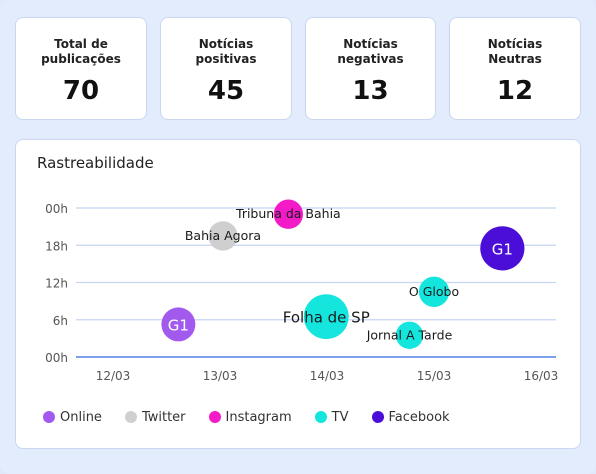  I want to click on stat-value: 12, so click(515, 91).